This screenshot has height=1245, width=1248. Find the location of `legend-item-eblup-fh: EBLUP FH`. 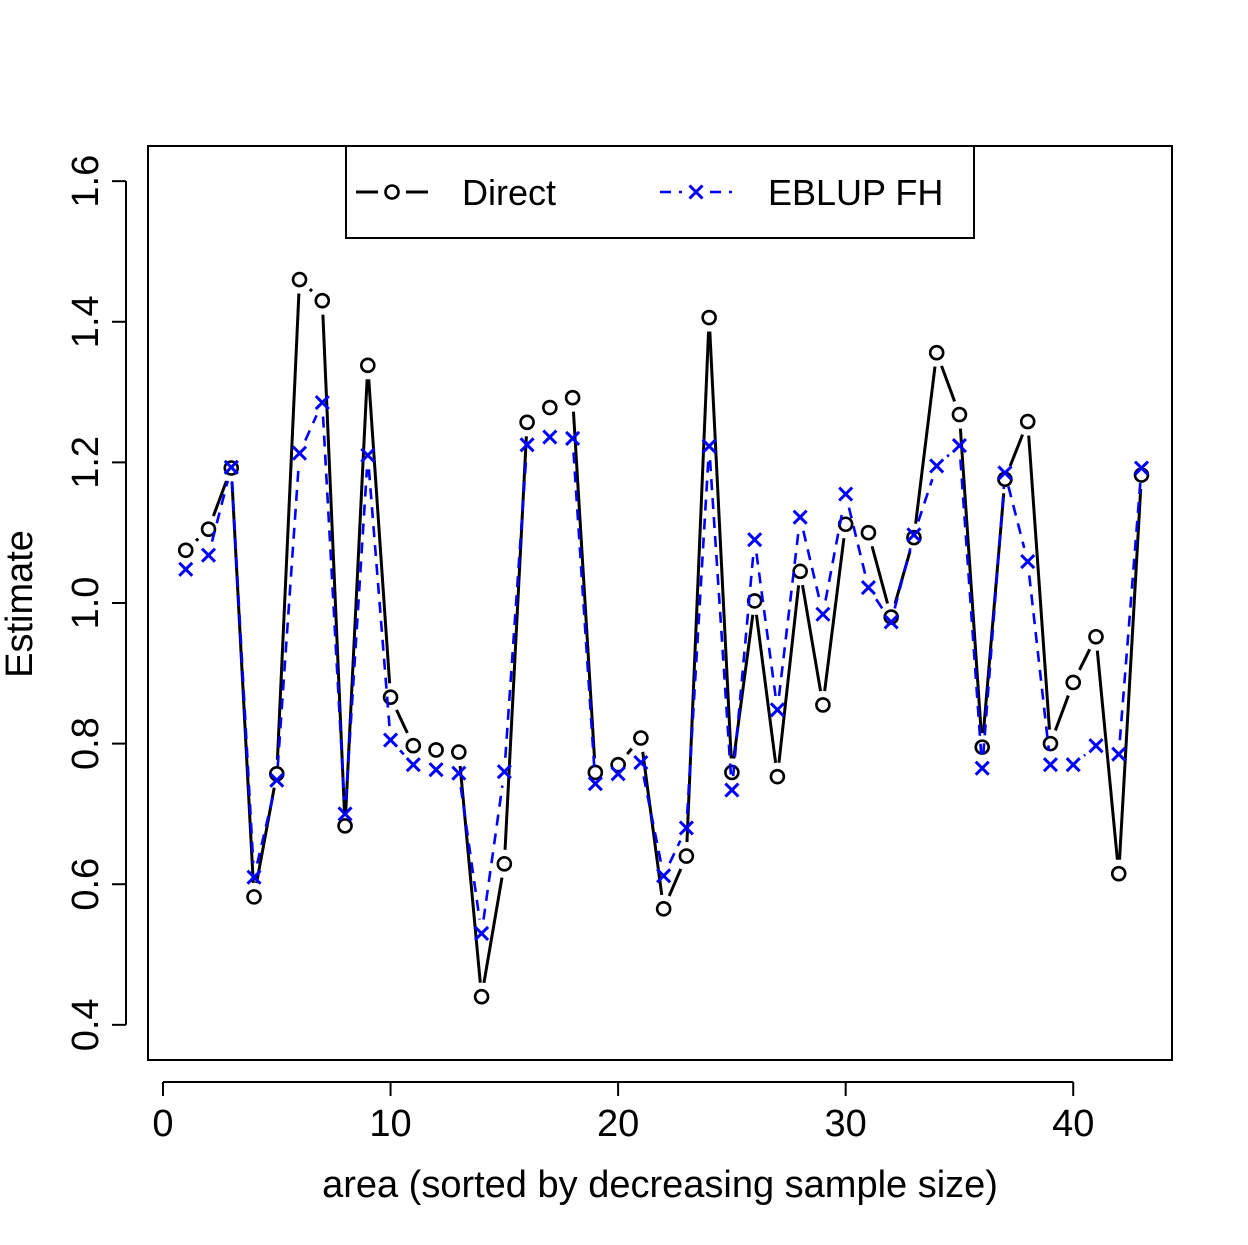

legend-item-eblup-fh: EBLUP FH is located at coordinates (801, 192).